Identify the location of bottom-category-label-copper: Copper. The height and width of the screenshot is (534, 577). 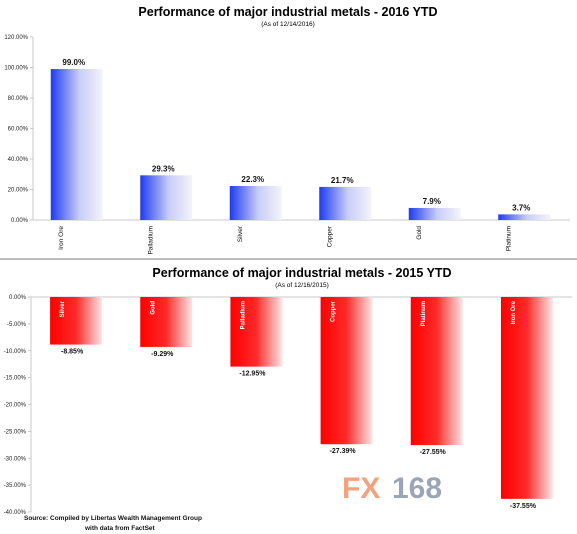
(334, 311).